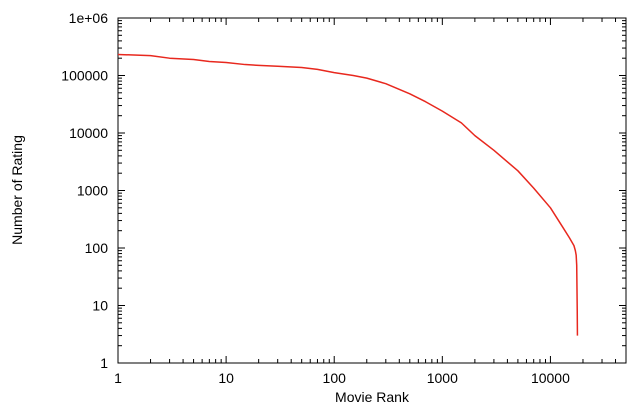 This screenshot has width=627, height=407. What do you see at coordinates (84, 76) in the screenshot?
I see `y-tick-label: 100000` at bounding box center [84, 76].